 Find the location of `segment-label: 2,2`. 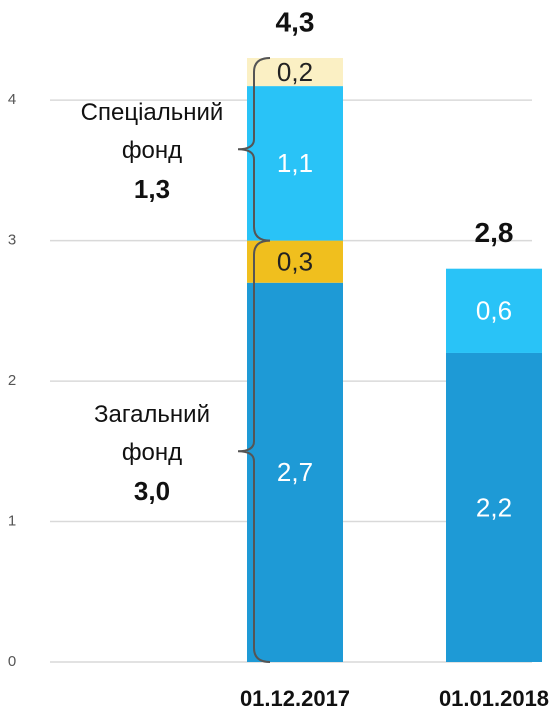

segment-label: 2,2 is located at coordinates (494, 507).